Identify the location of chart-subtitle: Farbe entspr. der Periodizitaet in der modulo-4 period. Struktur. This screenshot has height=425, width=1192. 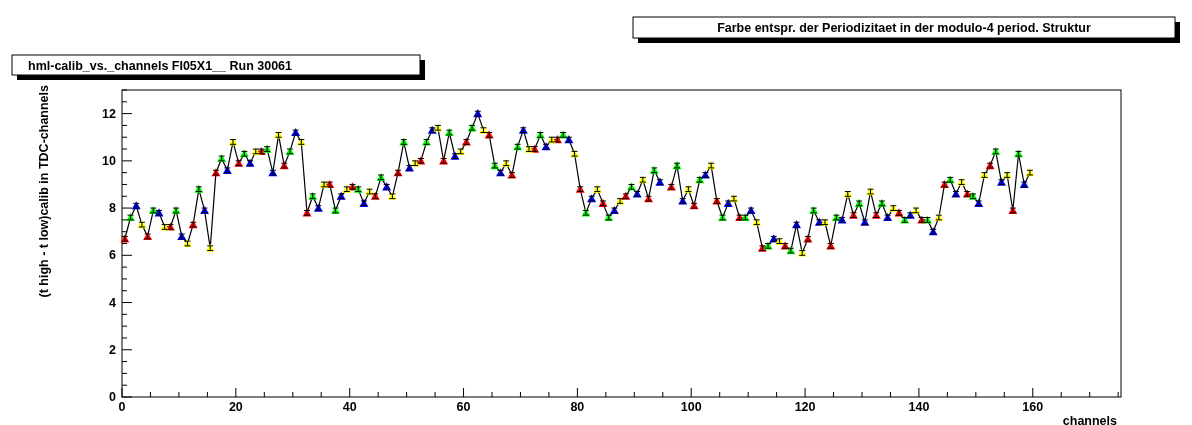
(904, 28).